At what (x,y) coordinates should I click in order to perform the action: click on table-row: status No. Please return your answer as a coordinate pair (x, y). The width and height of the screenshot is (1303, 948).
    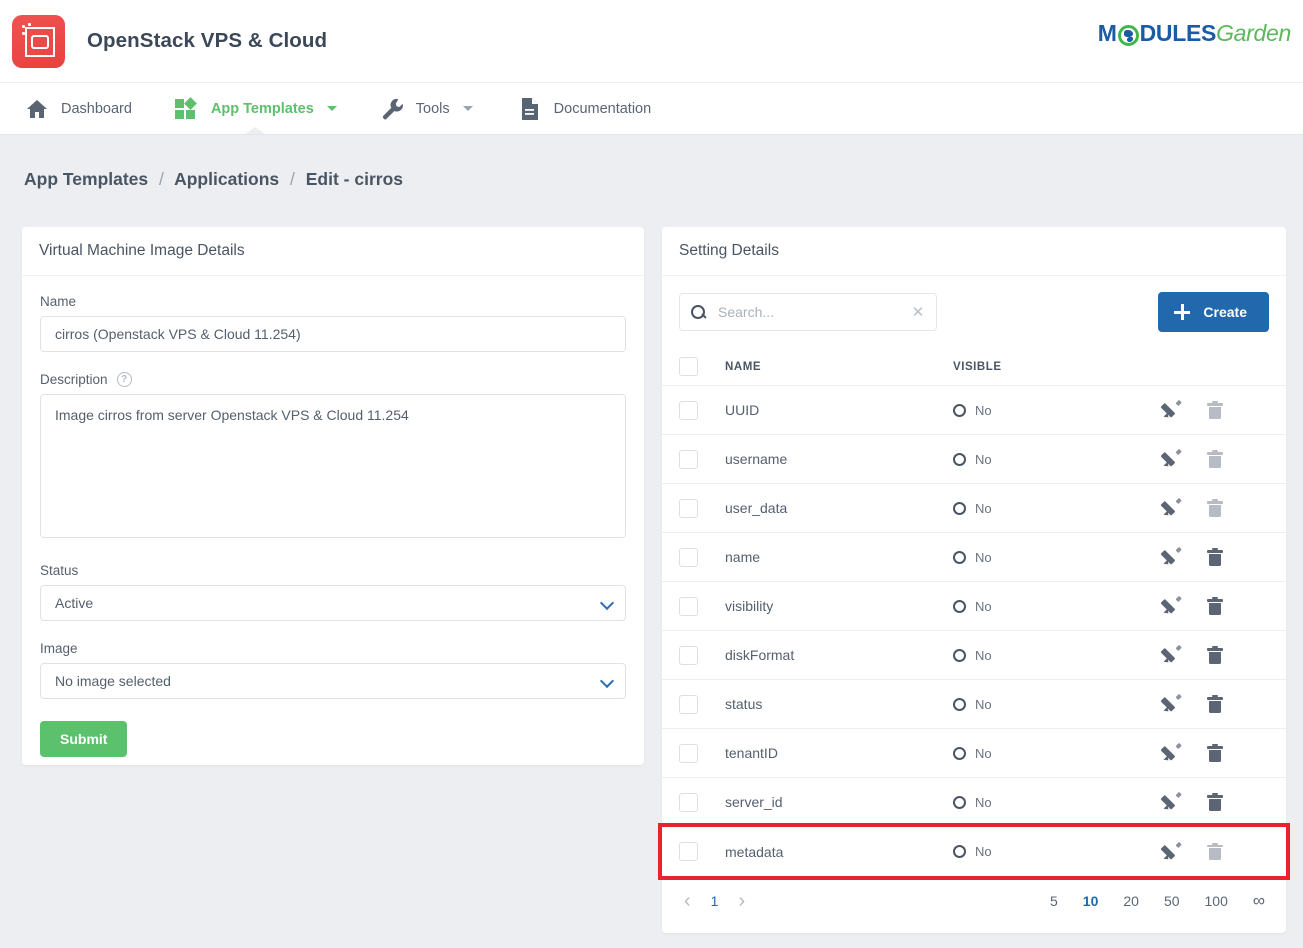
    Looking at the image, I should click on (974, 704).